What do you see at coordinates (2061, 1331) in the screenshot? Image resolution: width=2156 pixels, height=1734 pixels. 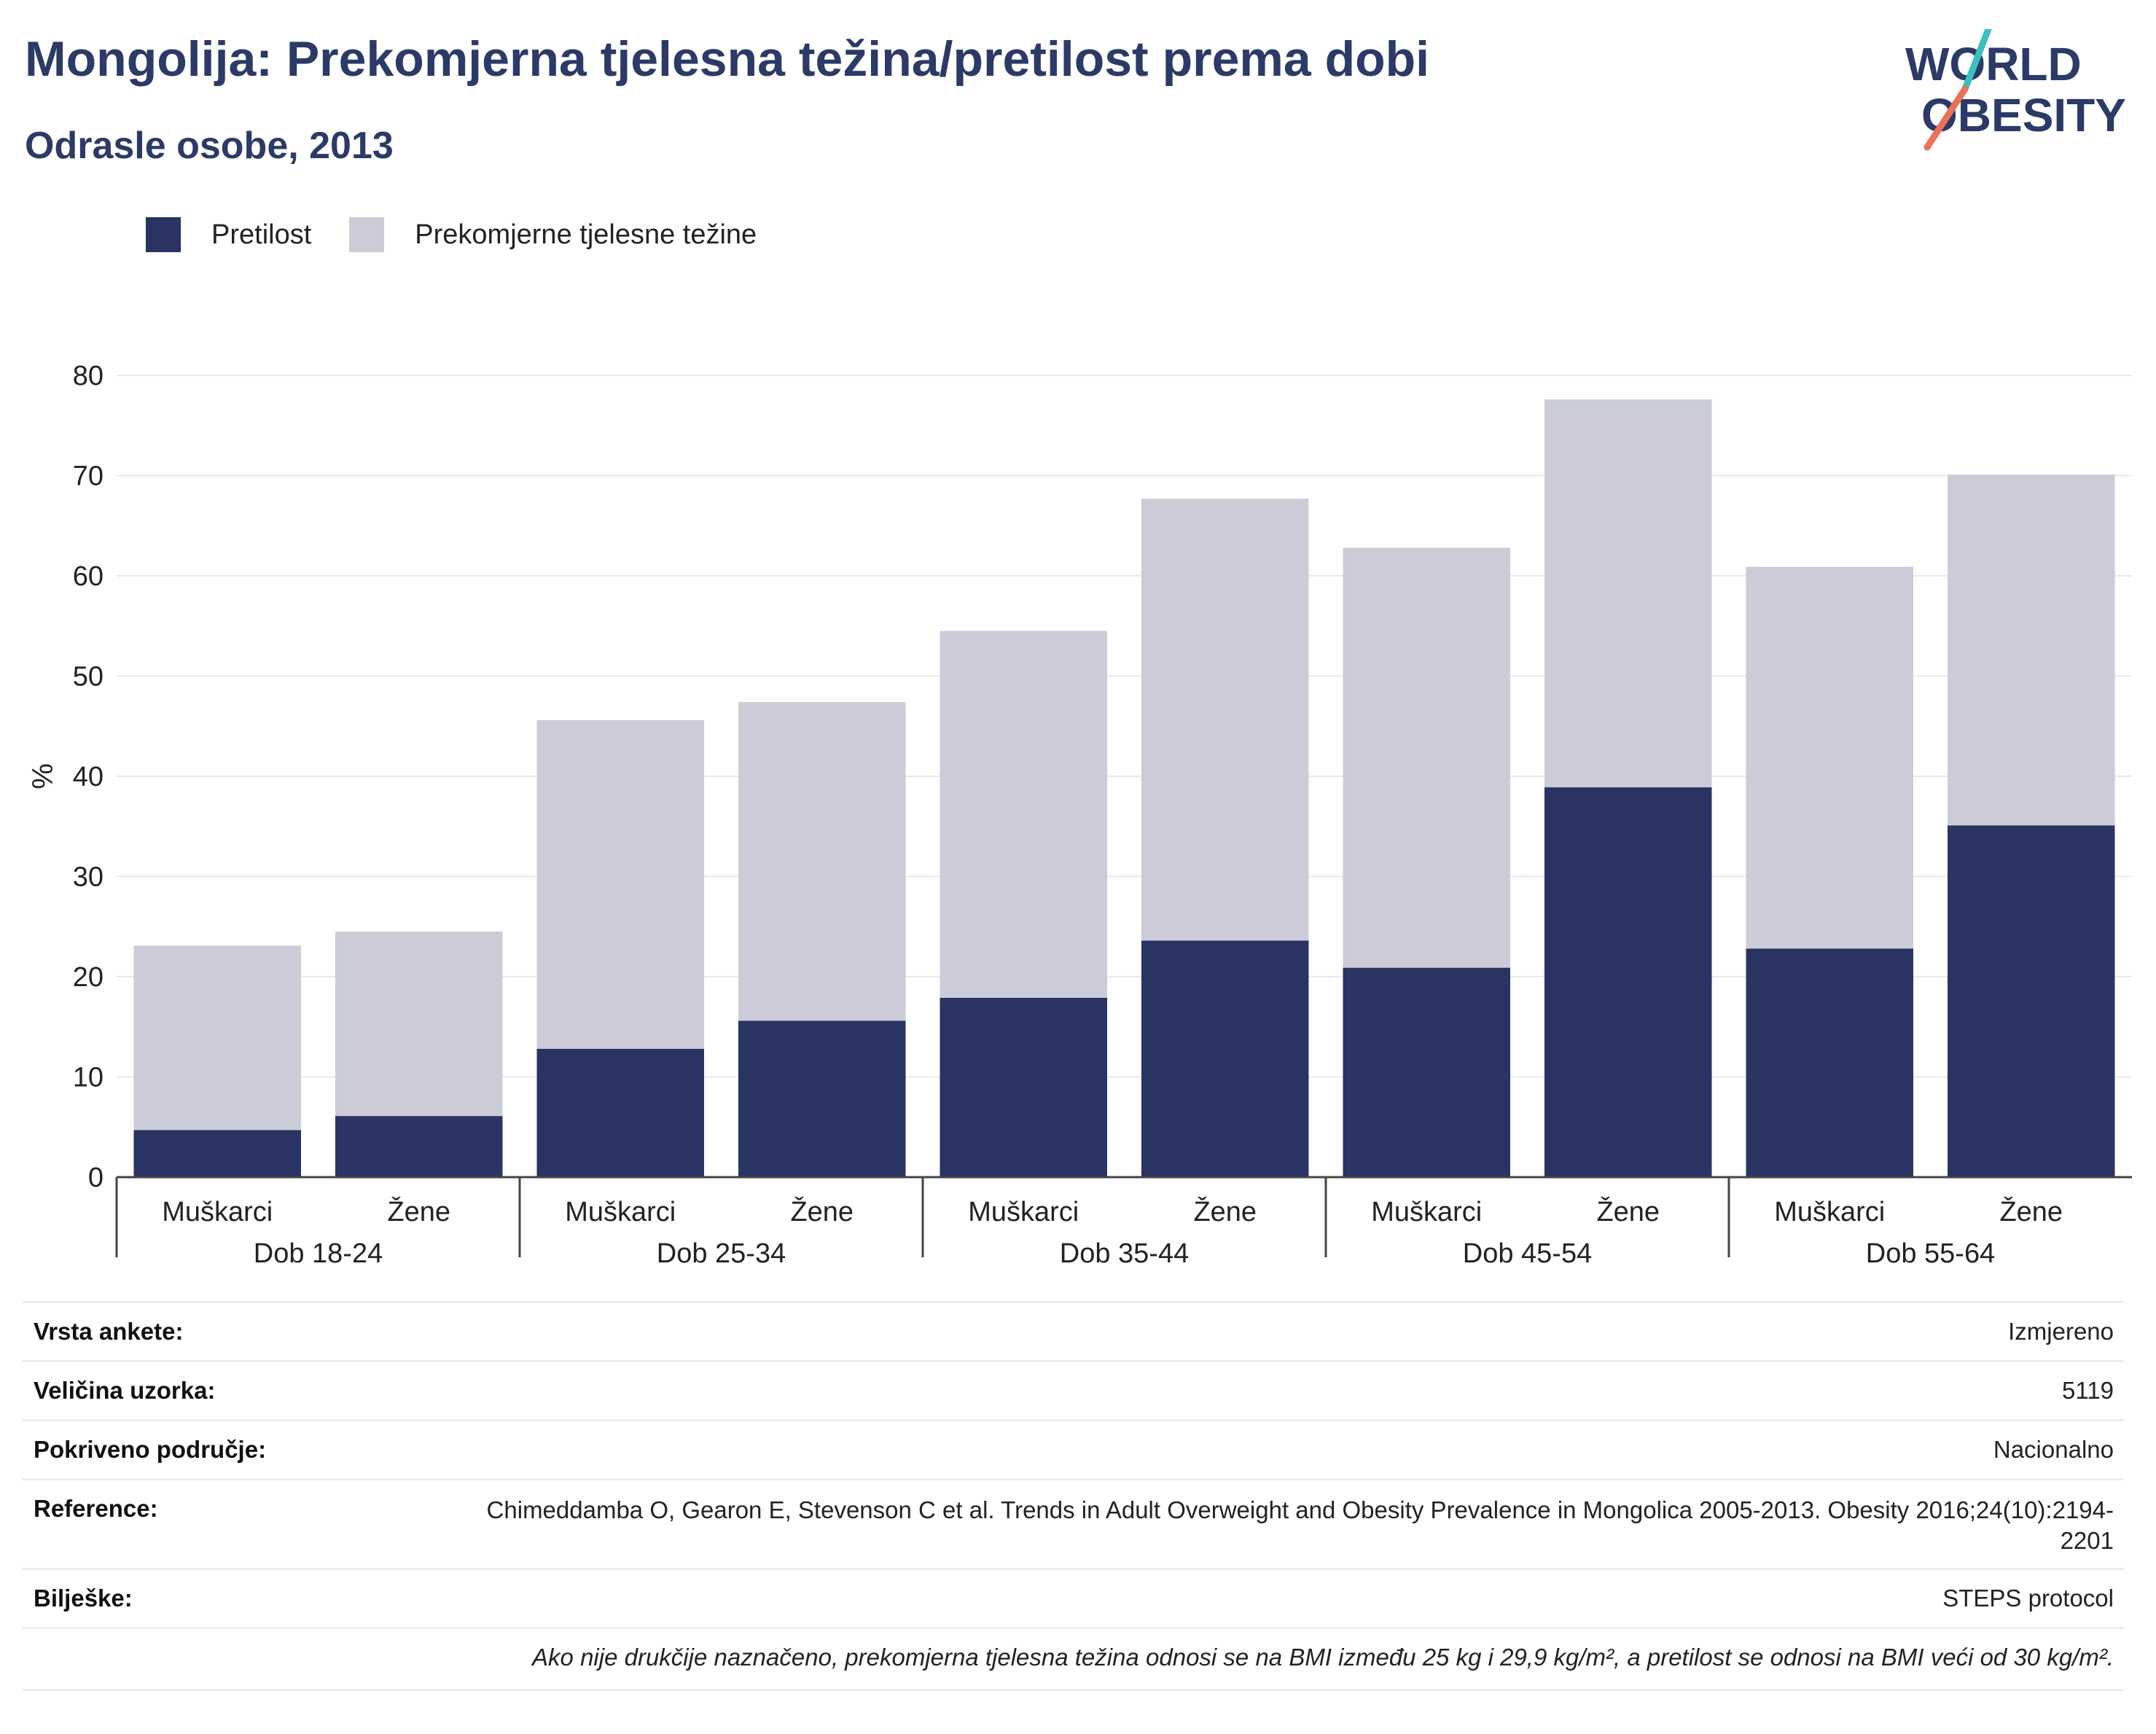 I see `info-value: Izmjereno` at bounding box center [2061, 1331].